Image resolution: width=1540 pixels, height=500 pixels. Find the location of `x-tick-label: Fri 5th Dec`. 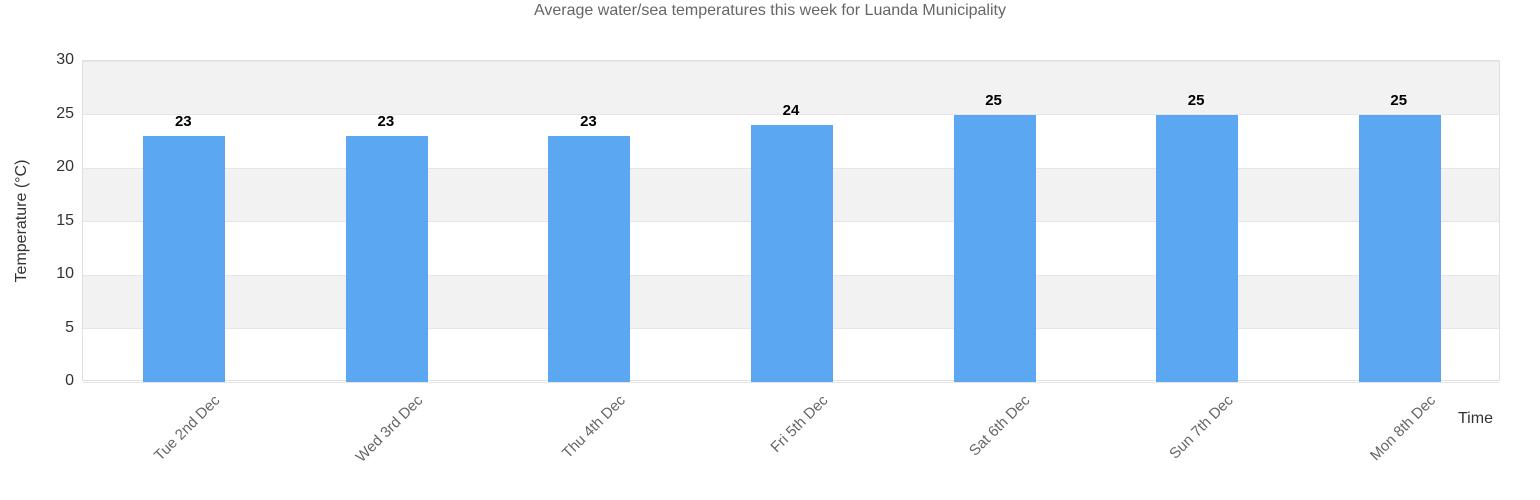

x-tick-label: Fri 5th Dec is located at coordinates (799, 424).